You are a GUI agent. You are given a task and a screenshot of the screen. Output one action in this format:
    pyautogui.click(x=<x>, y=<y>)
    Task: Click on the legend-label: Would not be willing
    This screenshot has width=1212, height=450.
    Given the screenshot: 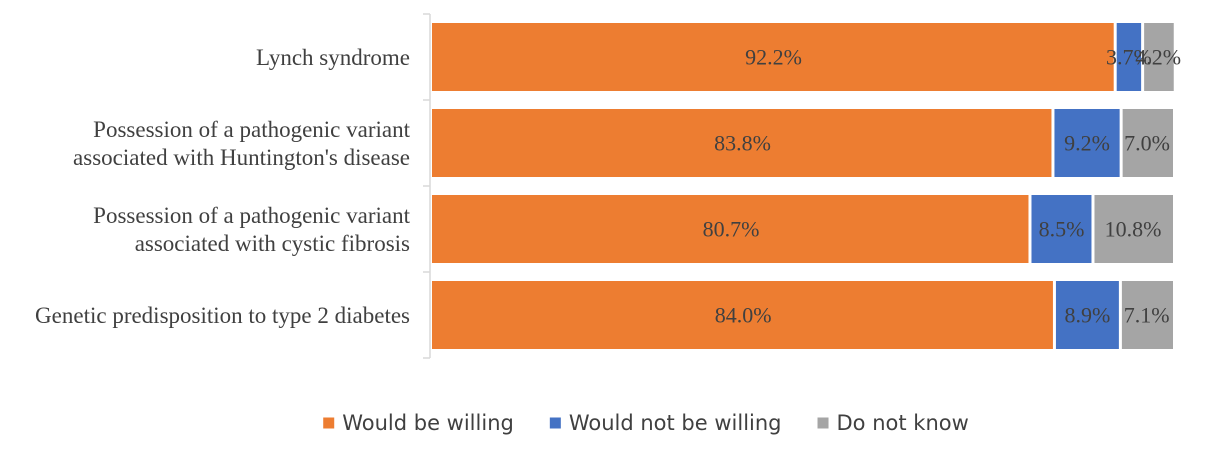 What is the action you would take?
    pyautogui.click(x=675, y=423)
    